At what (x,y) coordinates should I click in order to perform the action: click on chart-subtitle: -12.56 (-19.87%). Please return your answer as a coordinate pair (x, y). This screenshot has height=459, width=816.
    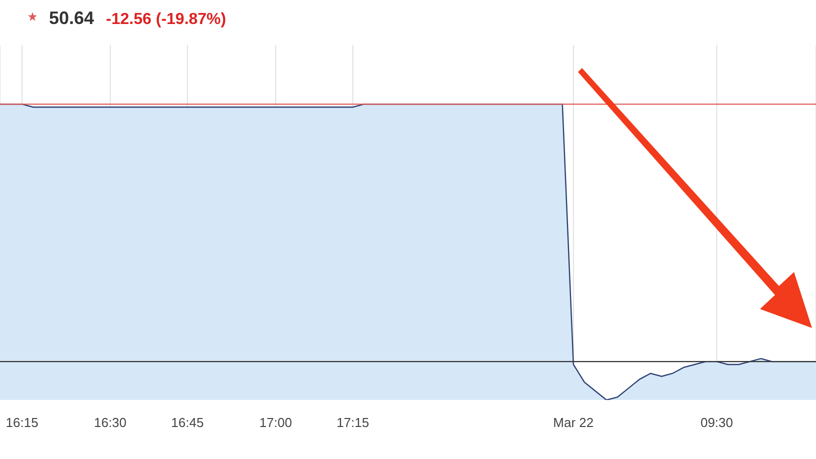
    Looking at the image, I should click on (166, 20).